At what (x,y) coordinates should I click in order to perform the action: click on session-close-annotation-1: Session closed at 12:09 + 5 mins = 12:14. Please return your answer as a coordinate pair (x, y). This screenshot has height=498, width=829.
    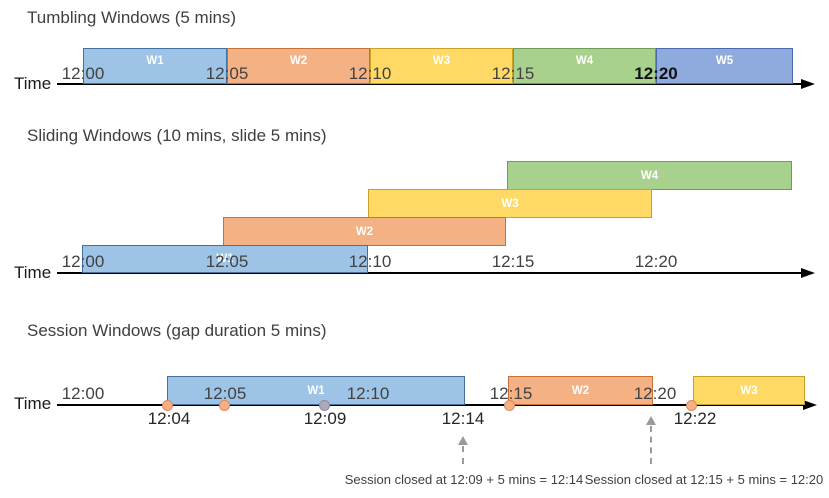
    Looking at the image, I should click on (464, 479).